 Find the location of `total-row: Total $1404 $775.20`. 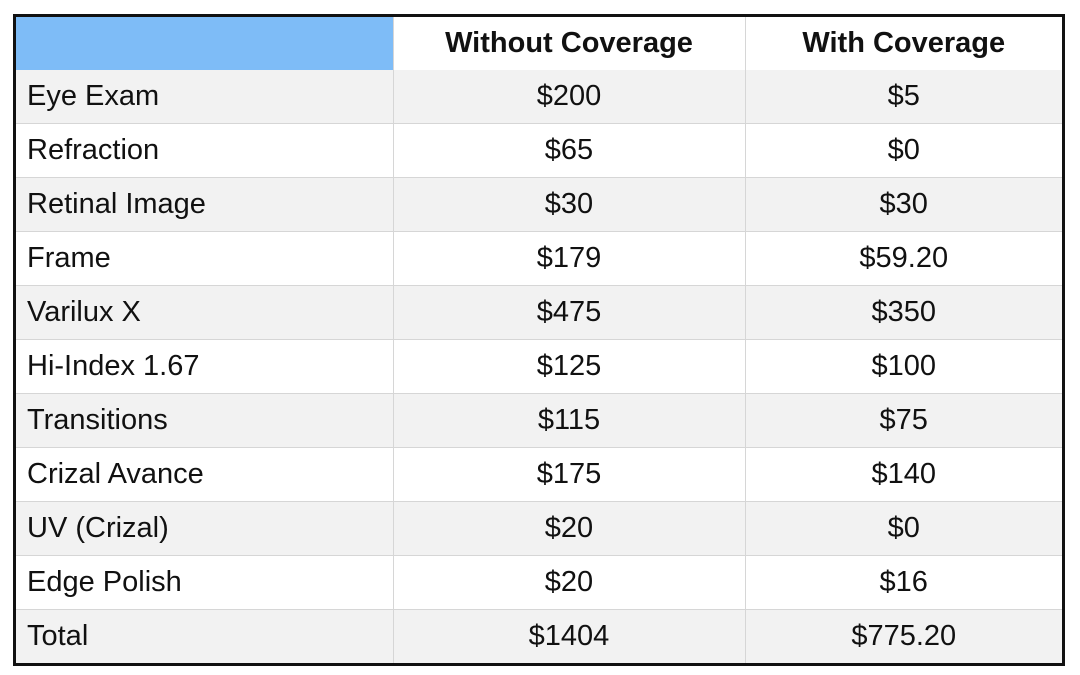

total-row: Total $1404 $775.20 is located at coordinates (539, 636).